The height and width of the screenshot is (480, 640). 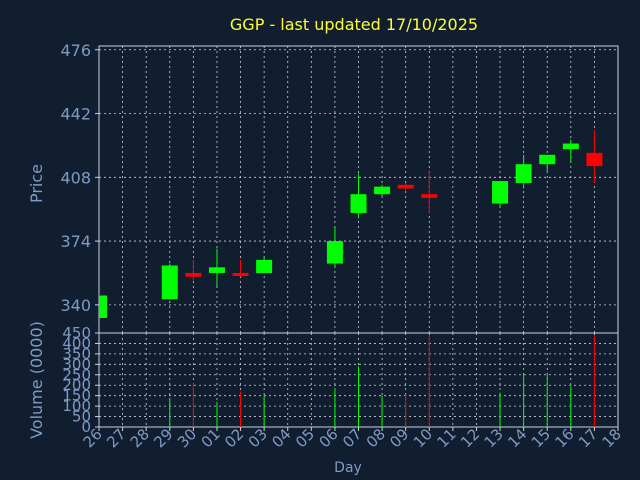 I want to click on x-tick-label: 06, so click(x=329, y=438).